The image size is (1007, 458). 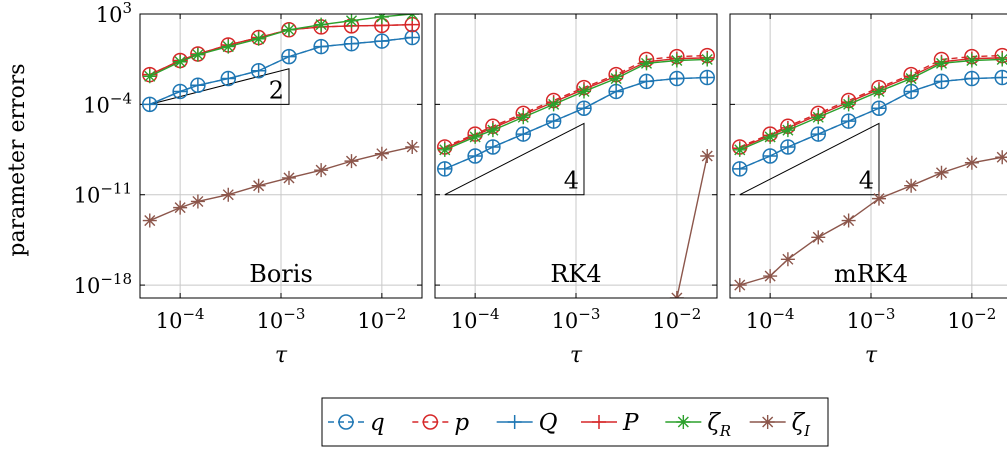 I want to click on legend-item-q: q, so click(x=356, y=423).